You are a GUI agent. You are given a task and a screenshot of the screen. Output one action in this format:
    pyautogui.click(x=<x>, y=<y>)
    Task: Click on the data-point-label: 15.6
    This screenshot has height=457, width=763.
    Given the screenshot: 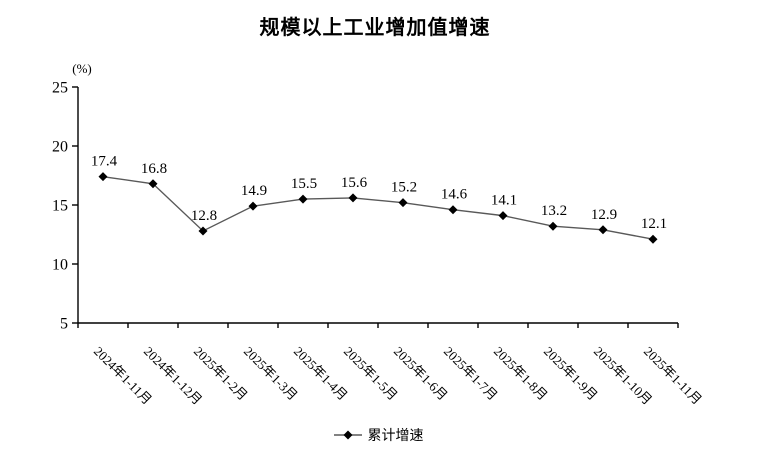 What is the action you would take?
    pyautogui.click(x=354, y=183)
    